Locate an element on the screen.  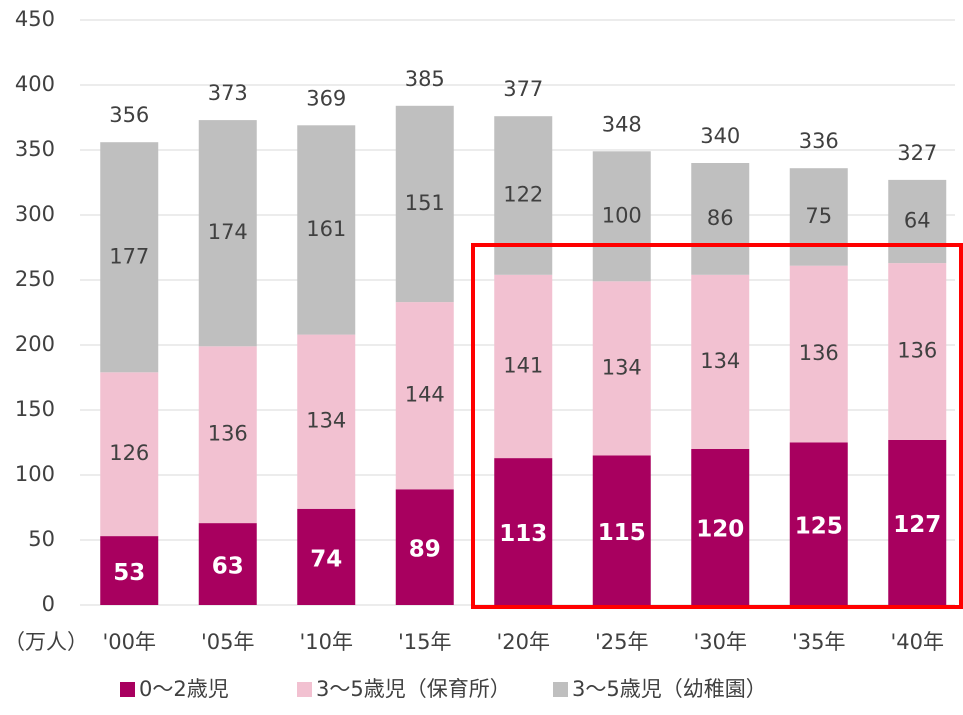
y-tick-label: 0 is located at coordinates (48, 604).